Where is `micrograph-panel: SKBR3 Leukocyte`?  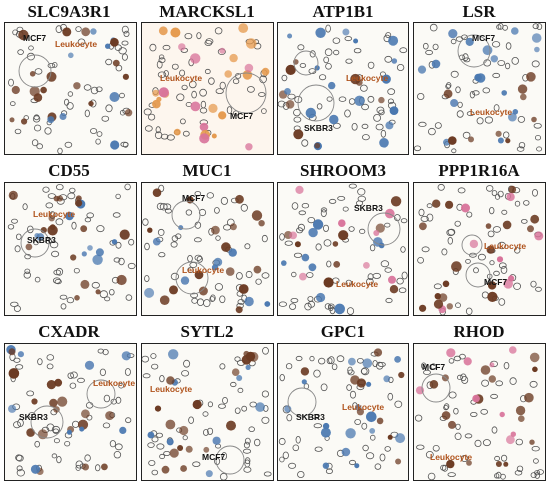
micrograph-panel: SKBR3 Leukocyte is located at coordinates (343, 249).